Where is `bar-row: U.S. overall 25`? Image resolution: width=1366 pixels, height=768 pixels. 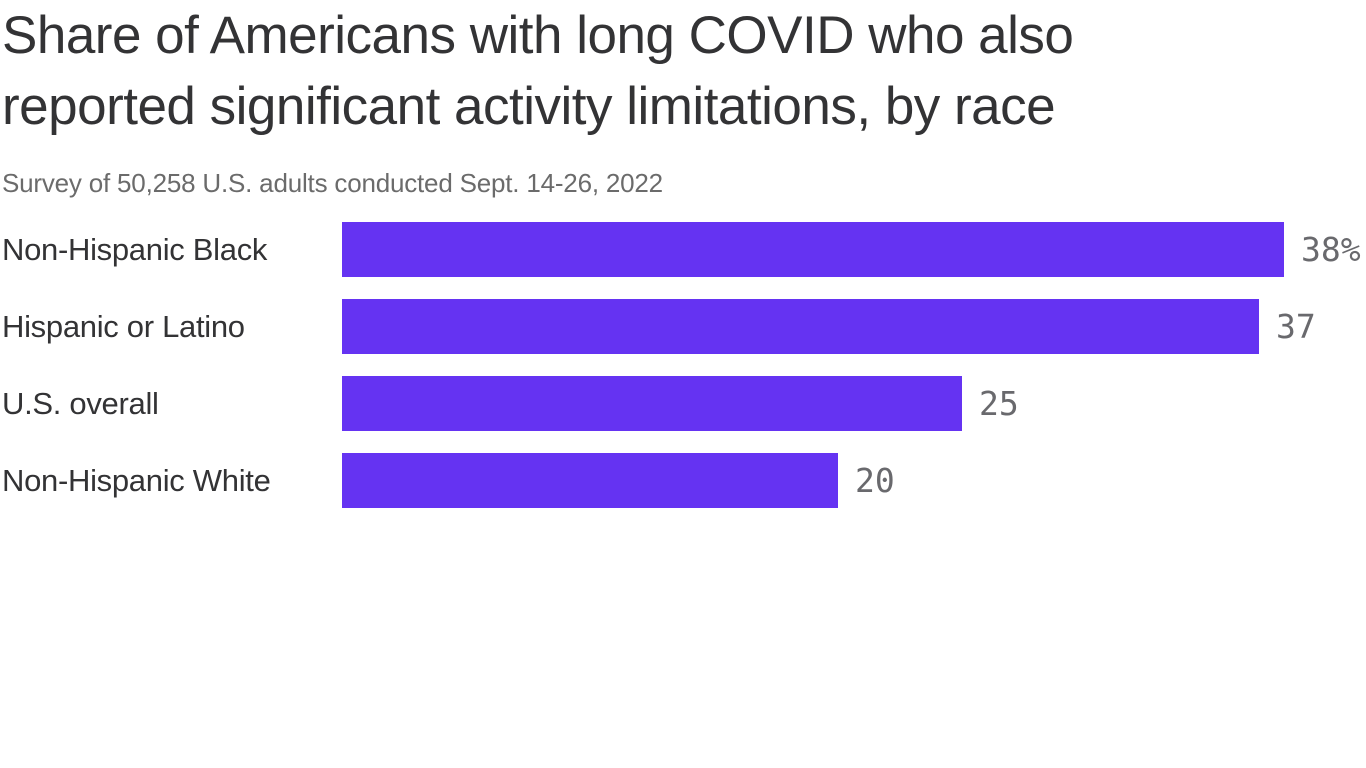
bar-row: U.S. overall 25 is located at coordinates (684, 403).